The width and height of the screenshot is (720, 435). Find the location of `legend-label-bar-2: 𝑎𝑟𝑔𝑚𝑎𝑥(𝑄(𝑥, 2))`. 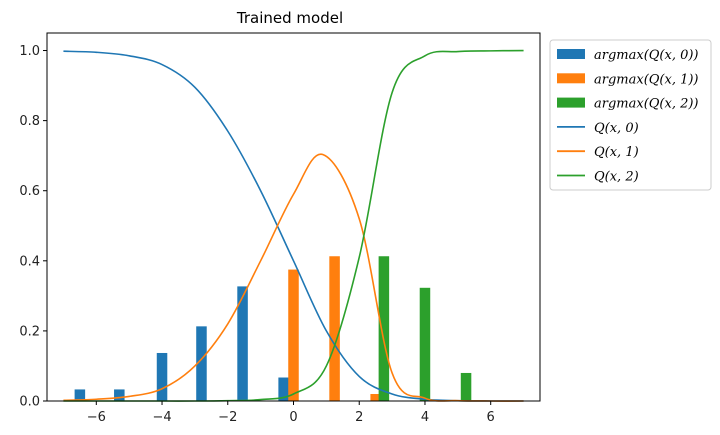

legend-label-bar-2: 𝑎𝑟𝑔𝑚𝑎𝑥(𝑄(𝑥, 2)) is located at coordinates (646, 104).